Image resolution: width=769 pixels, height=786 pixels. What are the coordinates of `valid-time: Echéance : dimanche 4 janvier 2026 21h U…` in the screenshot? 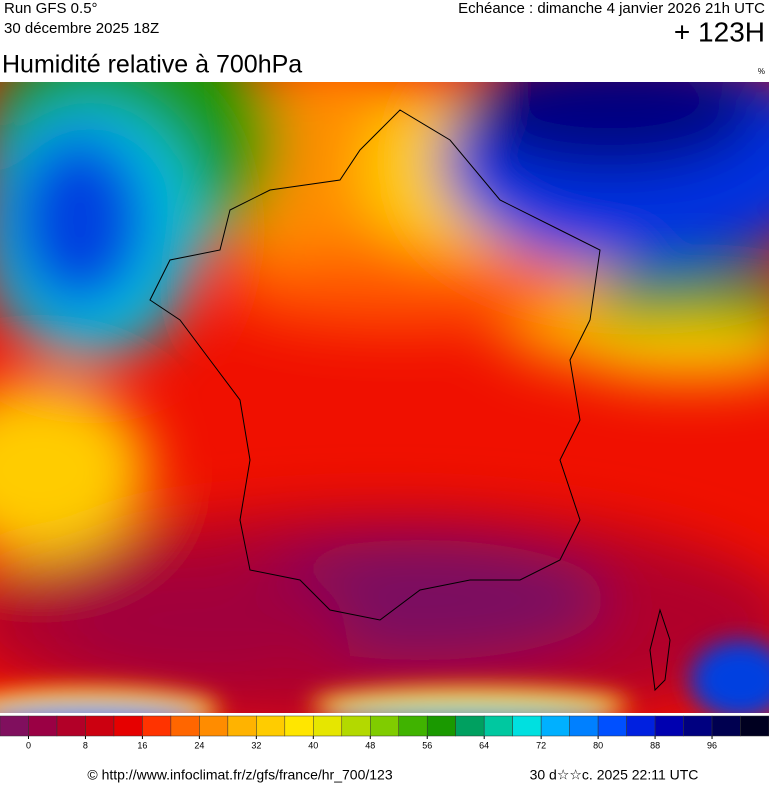 It's located at (611, 8).